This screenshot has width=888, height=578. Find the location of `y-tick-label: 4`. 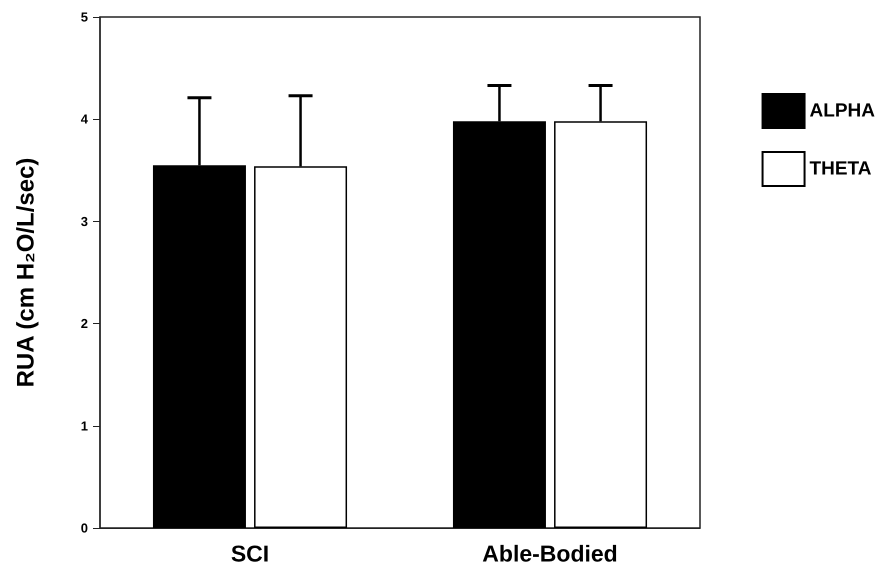

y-tick-label: 4 is located at coordinates (84, 119).